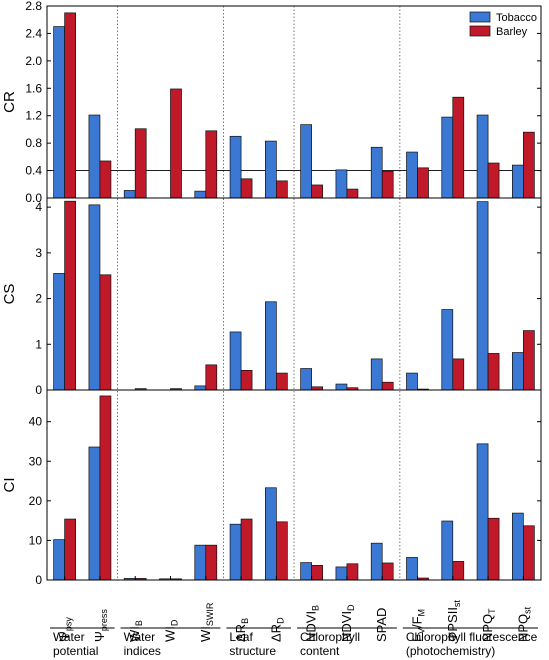 The width and height of the screenshot is (549, 660). I want to click on group-label: Water, so click(69, 637).